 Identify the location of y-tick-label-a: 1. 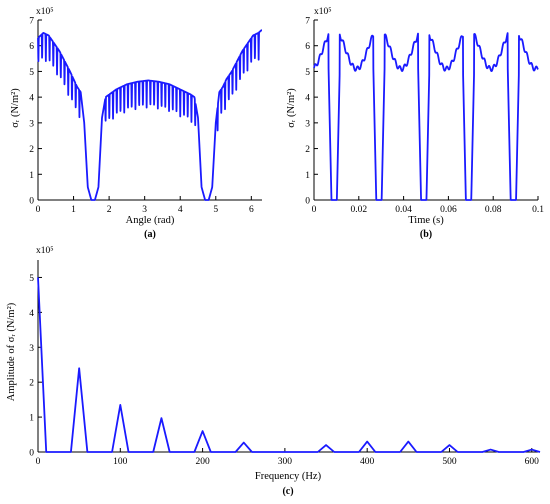
(31, 176).